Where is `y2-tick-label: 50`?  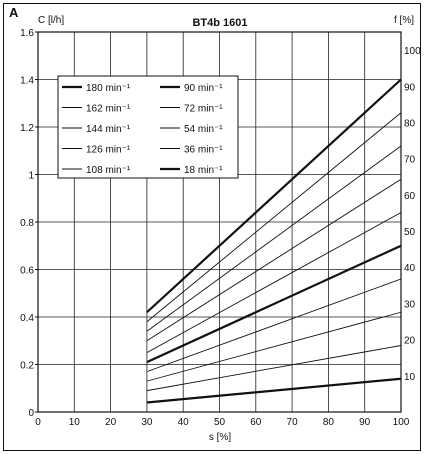 y2-tick-label: 50 is located at coordinates (410, 232).